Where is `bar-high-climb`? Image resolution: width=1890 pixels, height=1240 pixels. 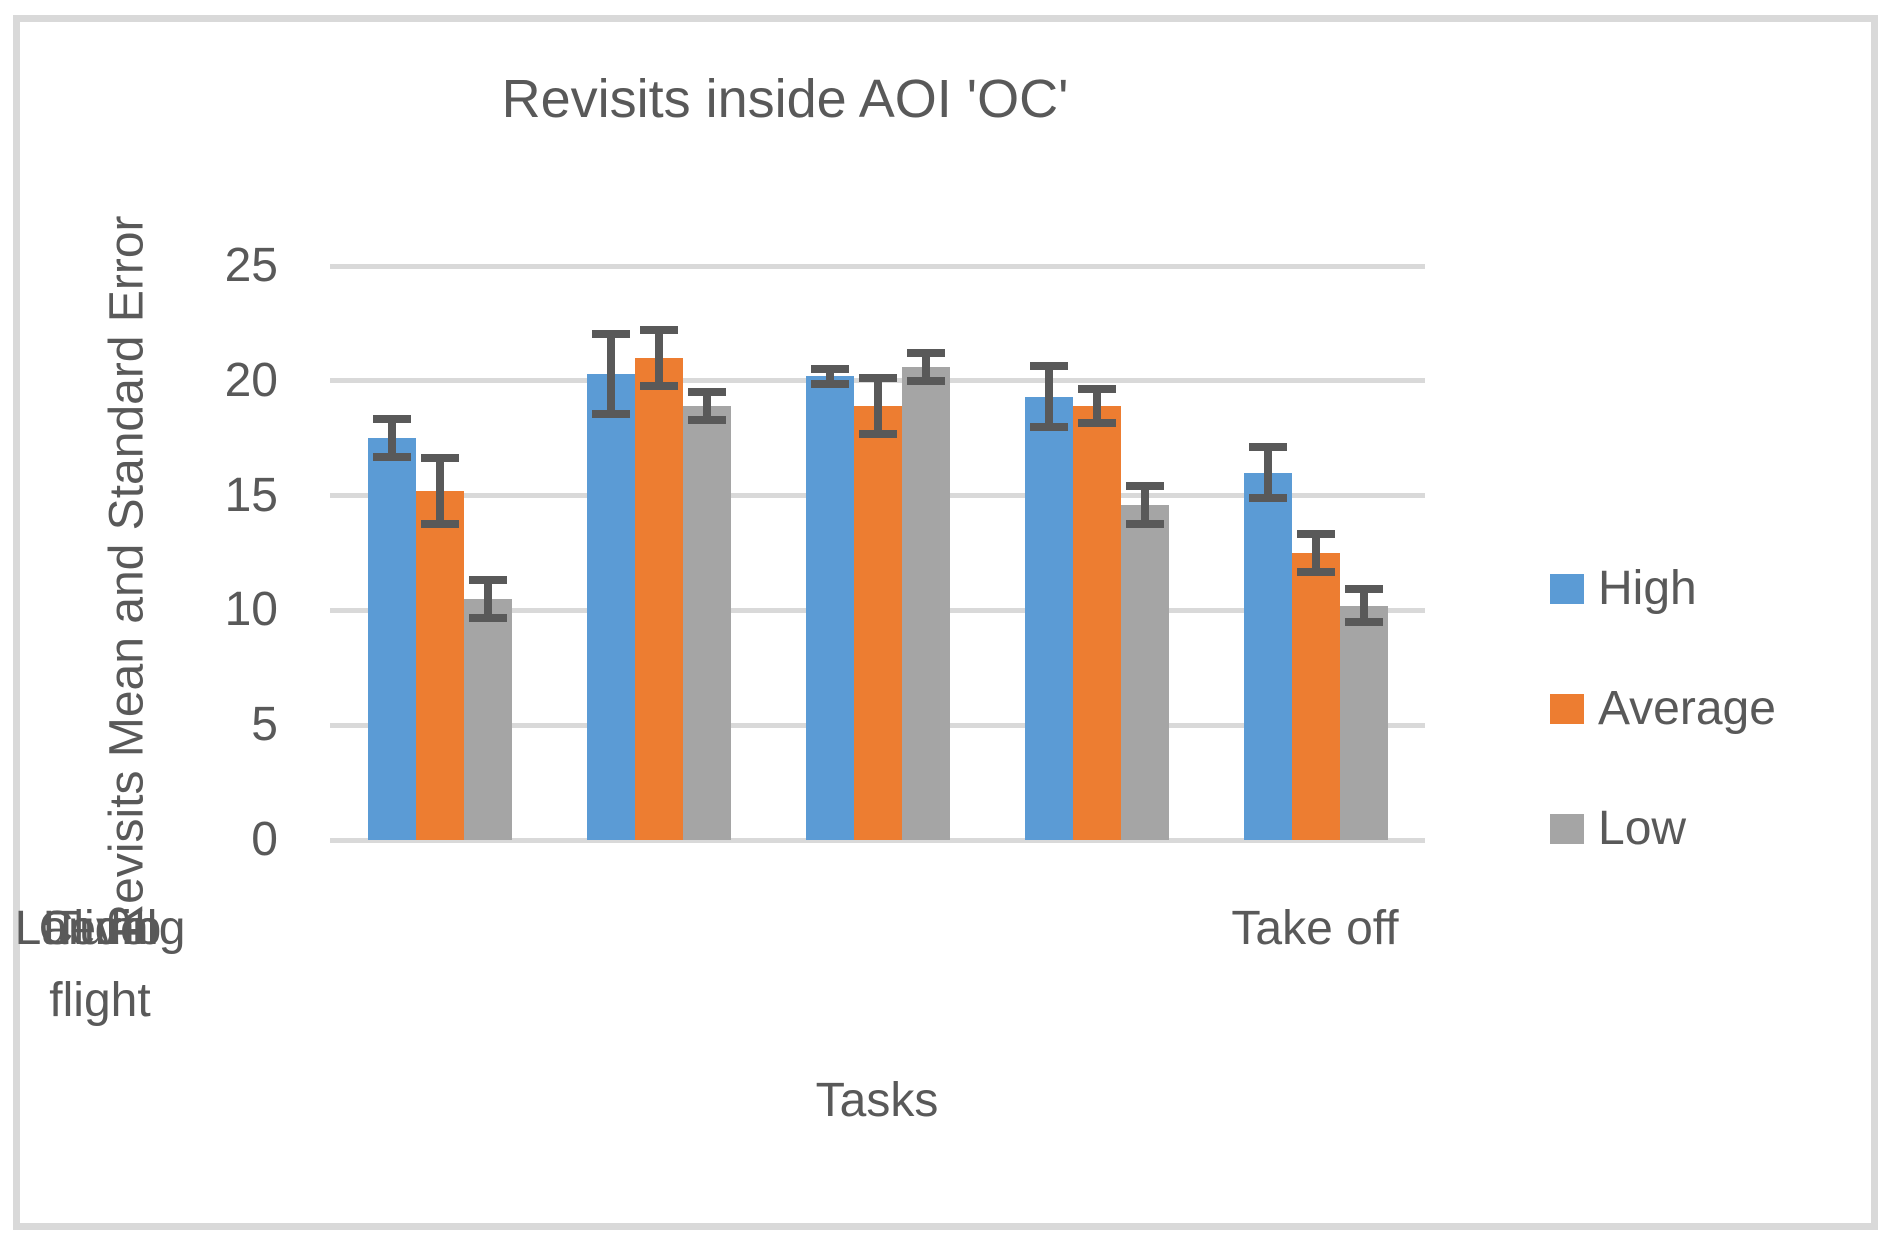 bar-high-climb is located at coordinates (610, 606).